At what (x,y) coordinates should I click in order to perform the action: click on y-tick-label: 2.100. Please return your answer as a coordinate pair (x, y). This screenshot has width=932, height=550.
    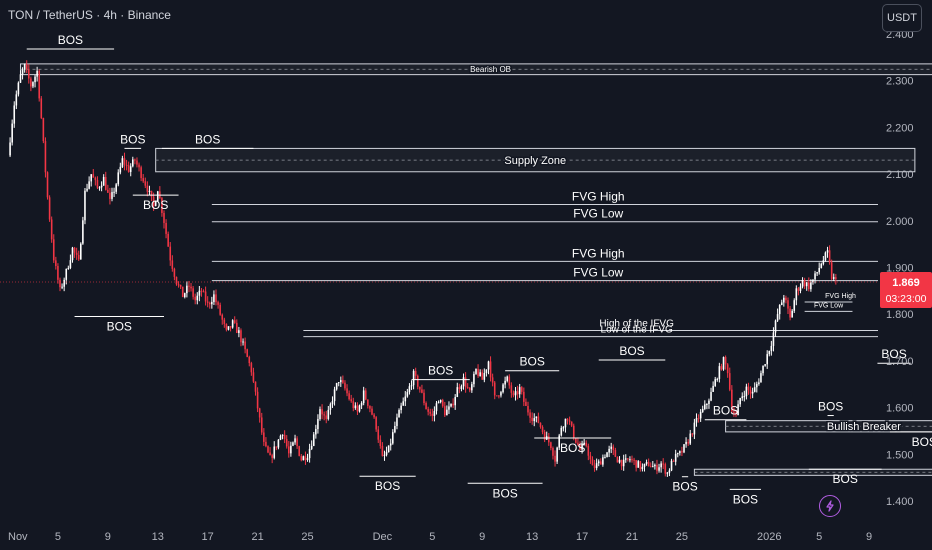
    Looking at the image, I should click on (900, 175).